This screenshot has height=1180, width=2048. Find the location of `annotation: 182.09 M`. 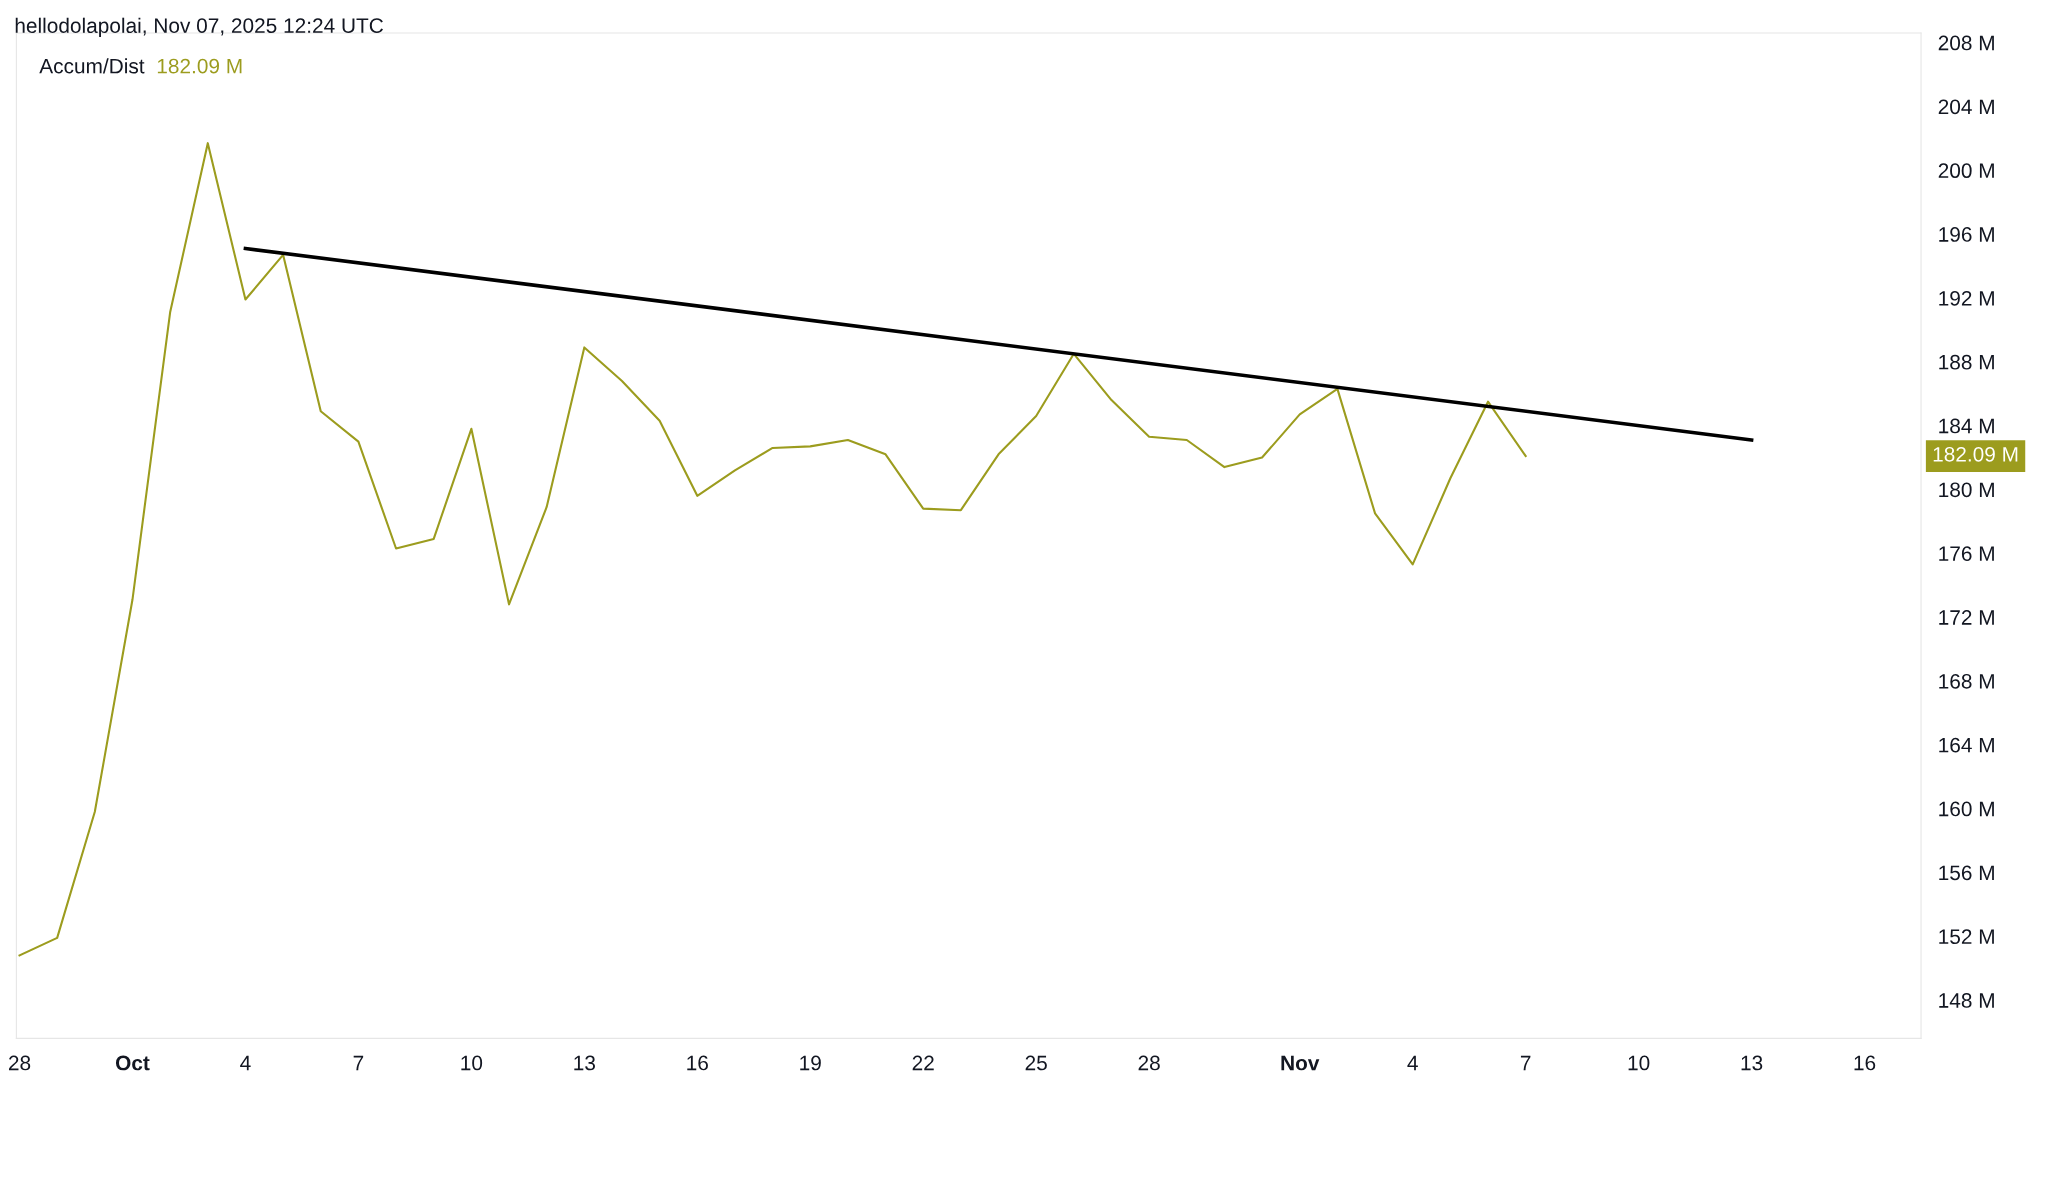

annotation: 182.09 M is located at coordinates (199, 66).